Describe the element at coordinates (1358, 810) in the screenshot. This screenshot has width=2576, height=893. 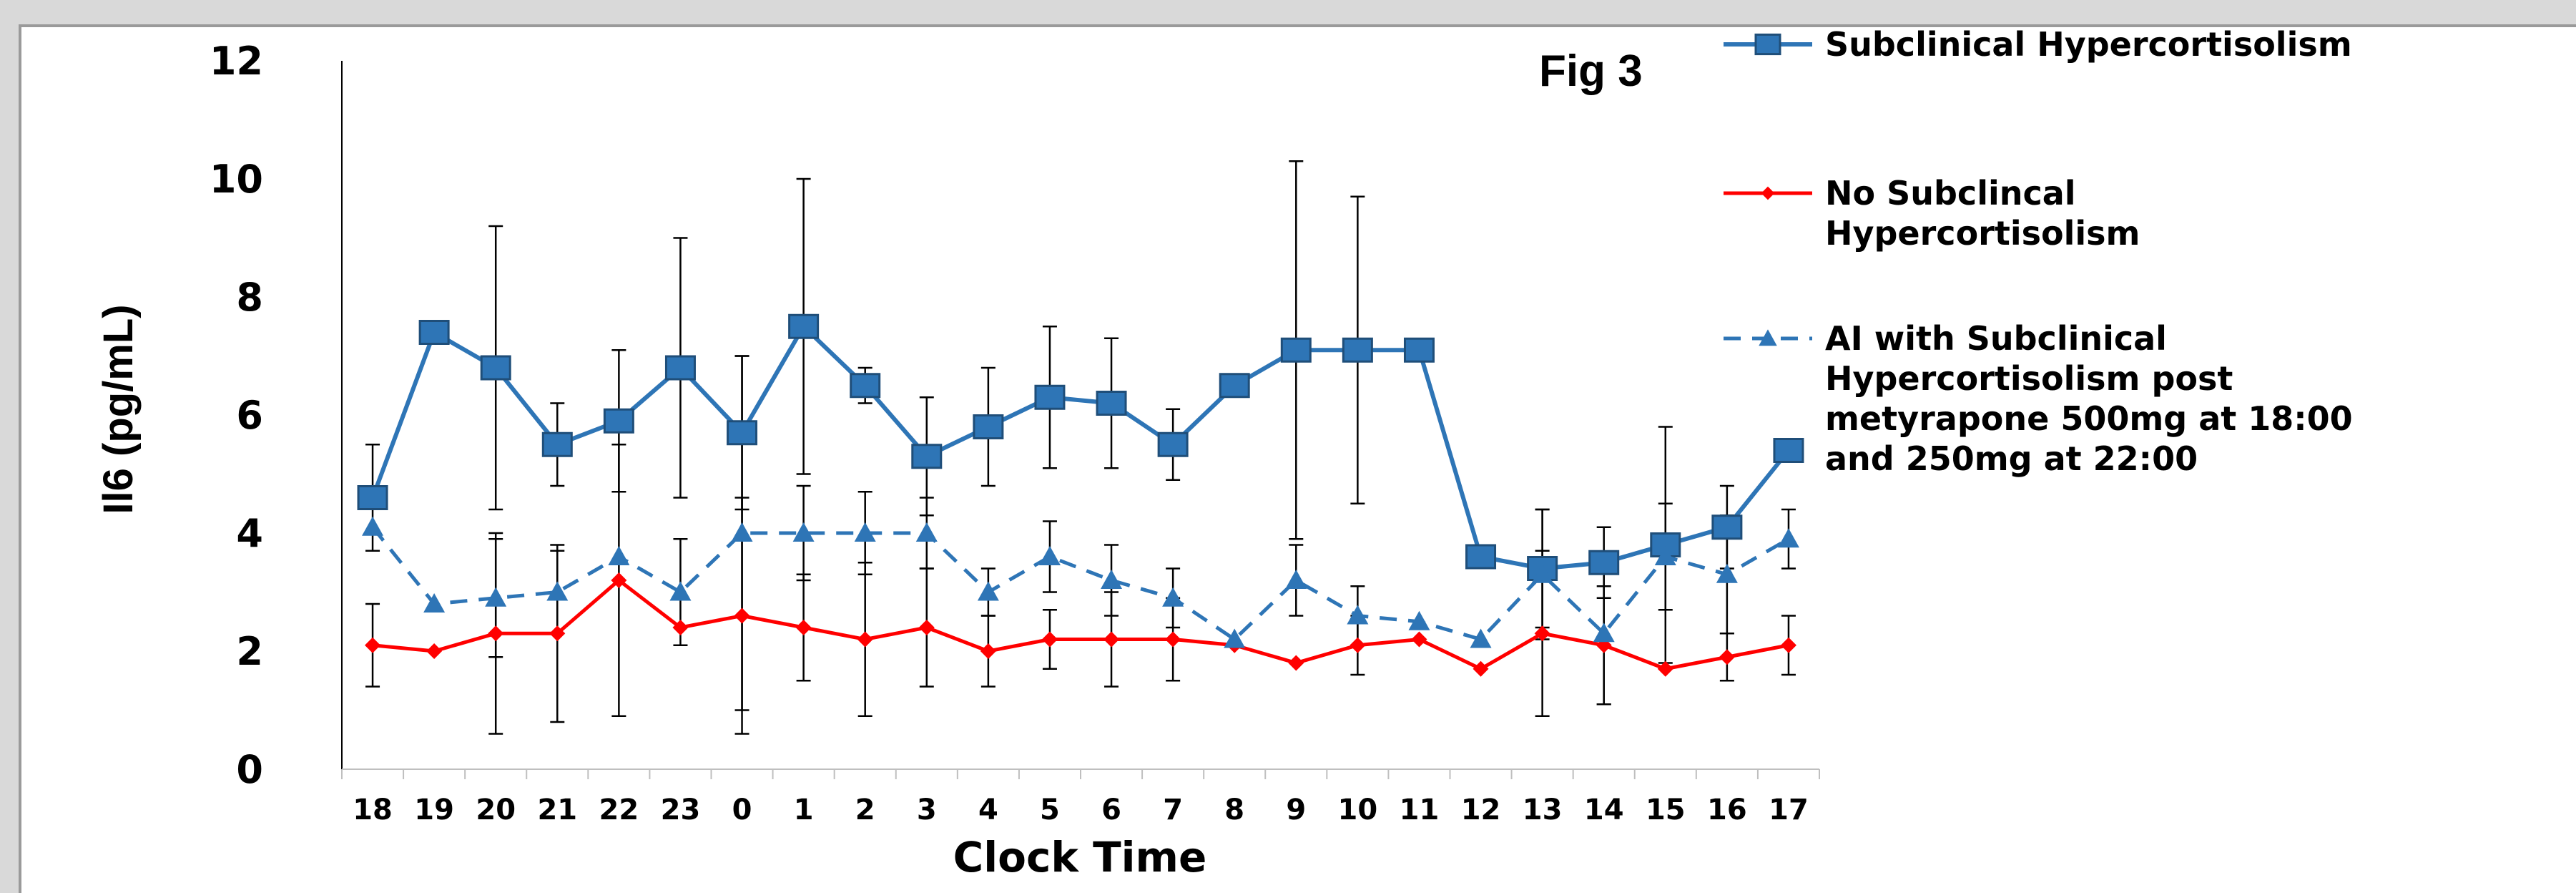
I see `x-tick-label: 10` at that location.